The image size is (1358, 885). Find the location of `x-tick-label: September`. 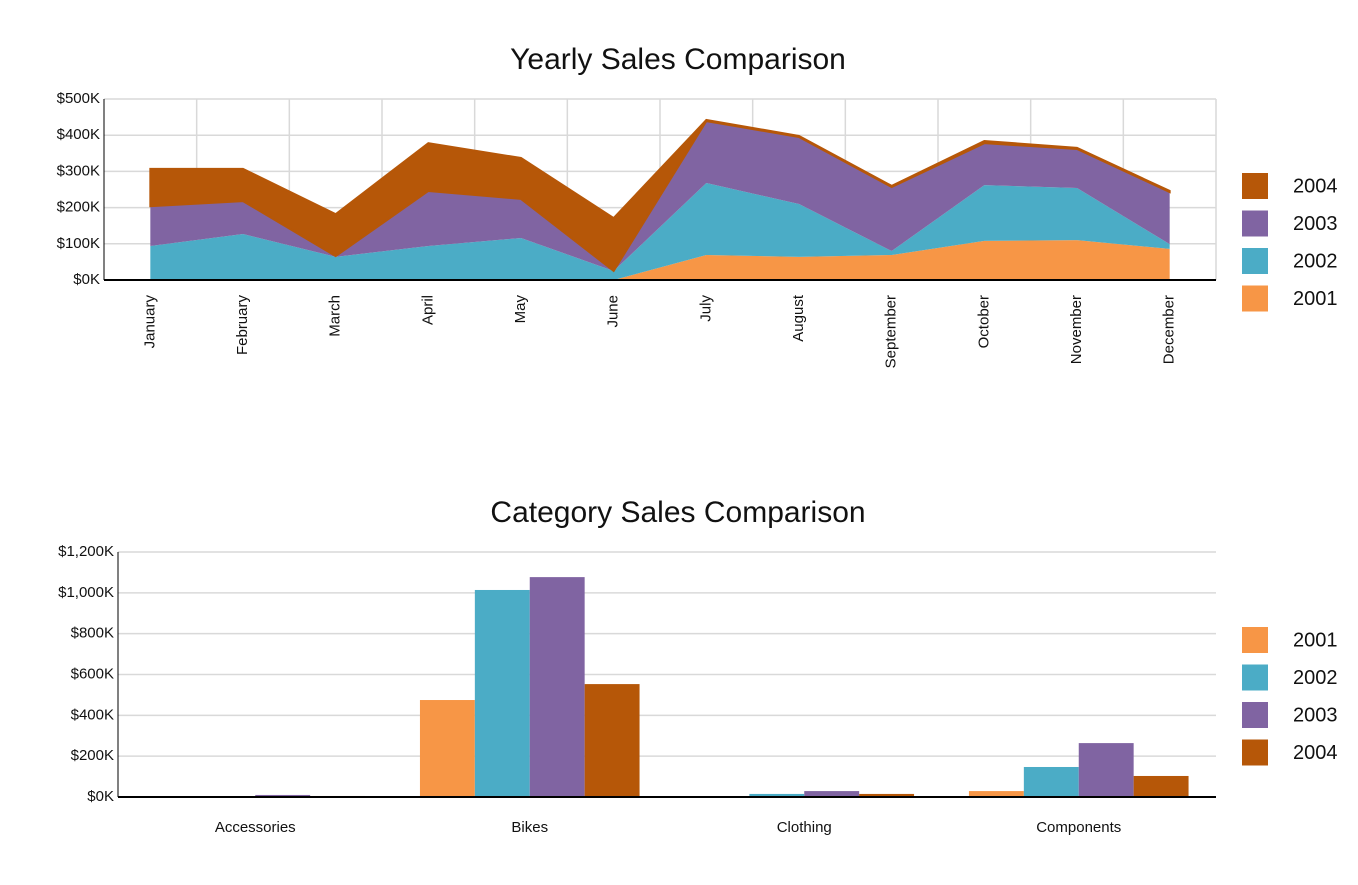

x-tick-label: September is located at coordinates (891, 331).